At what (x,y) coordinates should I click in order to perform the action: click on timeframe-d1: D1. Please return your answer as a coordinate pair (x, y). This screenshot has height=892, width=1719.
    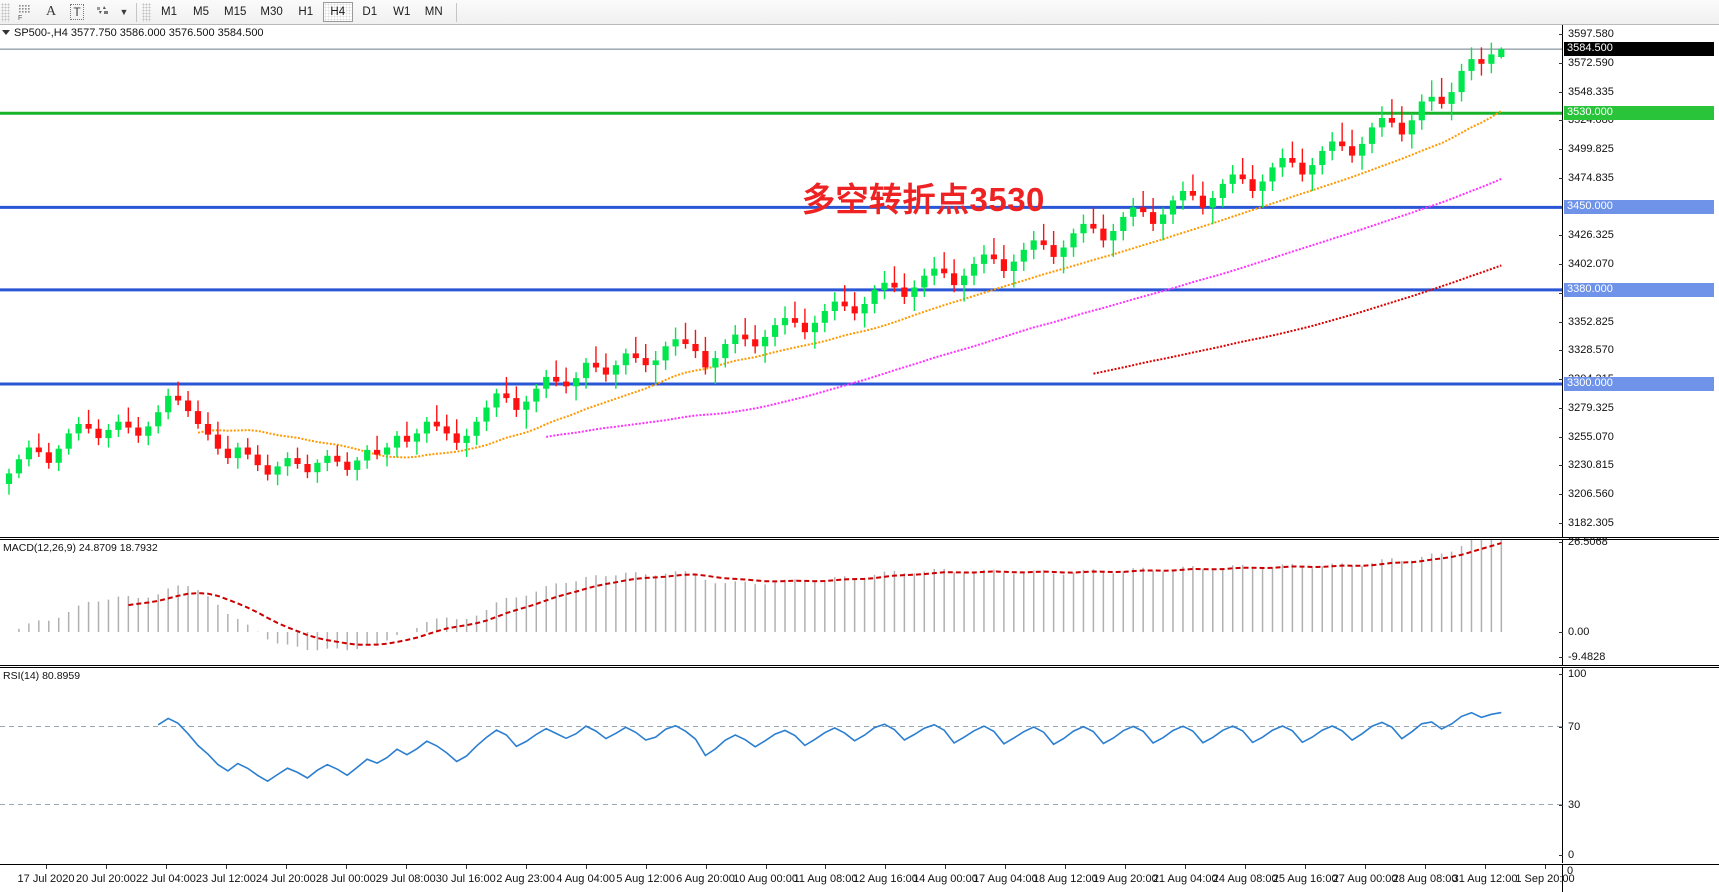
    Looking at the image, I should click on (370, 12).